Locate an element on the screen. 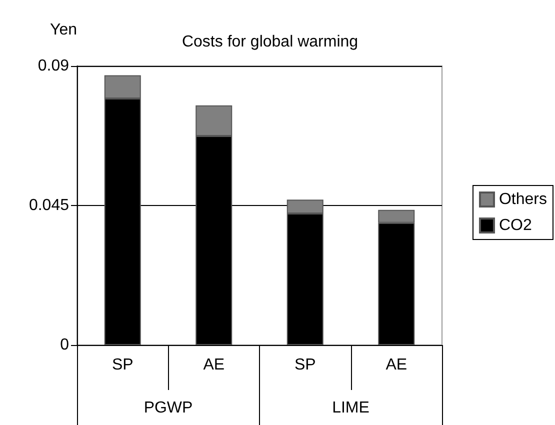 The image size is (555, 425). text: PGWP is located at coordinates (168, 408).